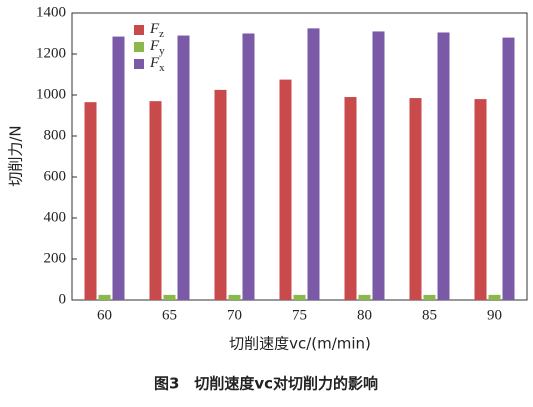  I want to click on x-tick-label: 90, so click(494, 315).